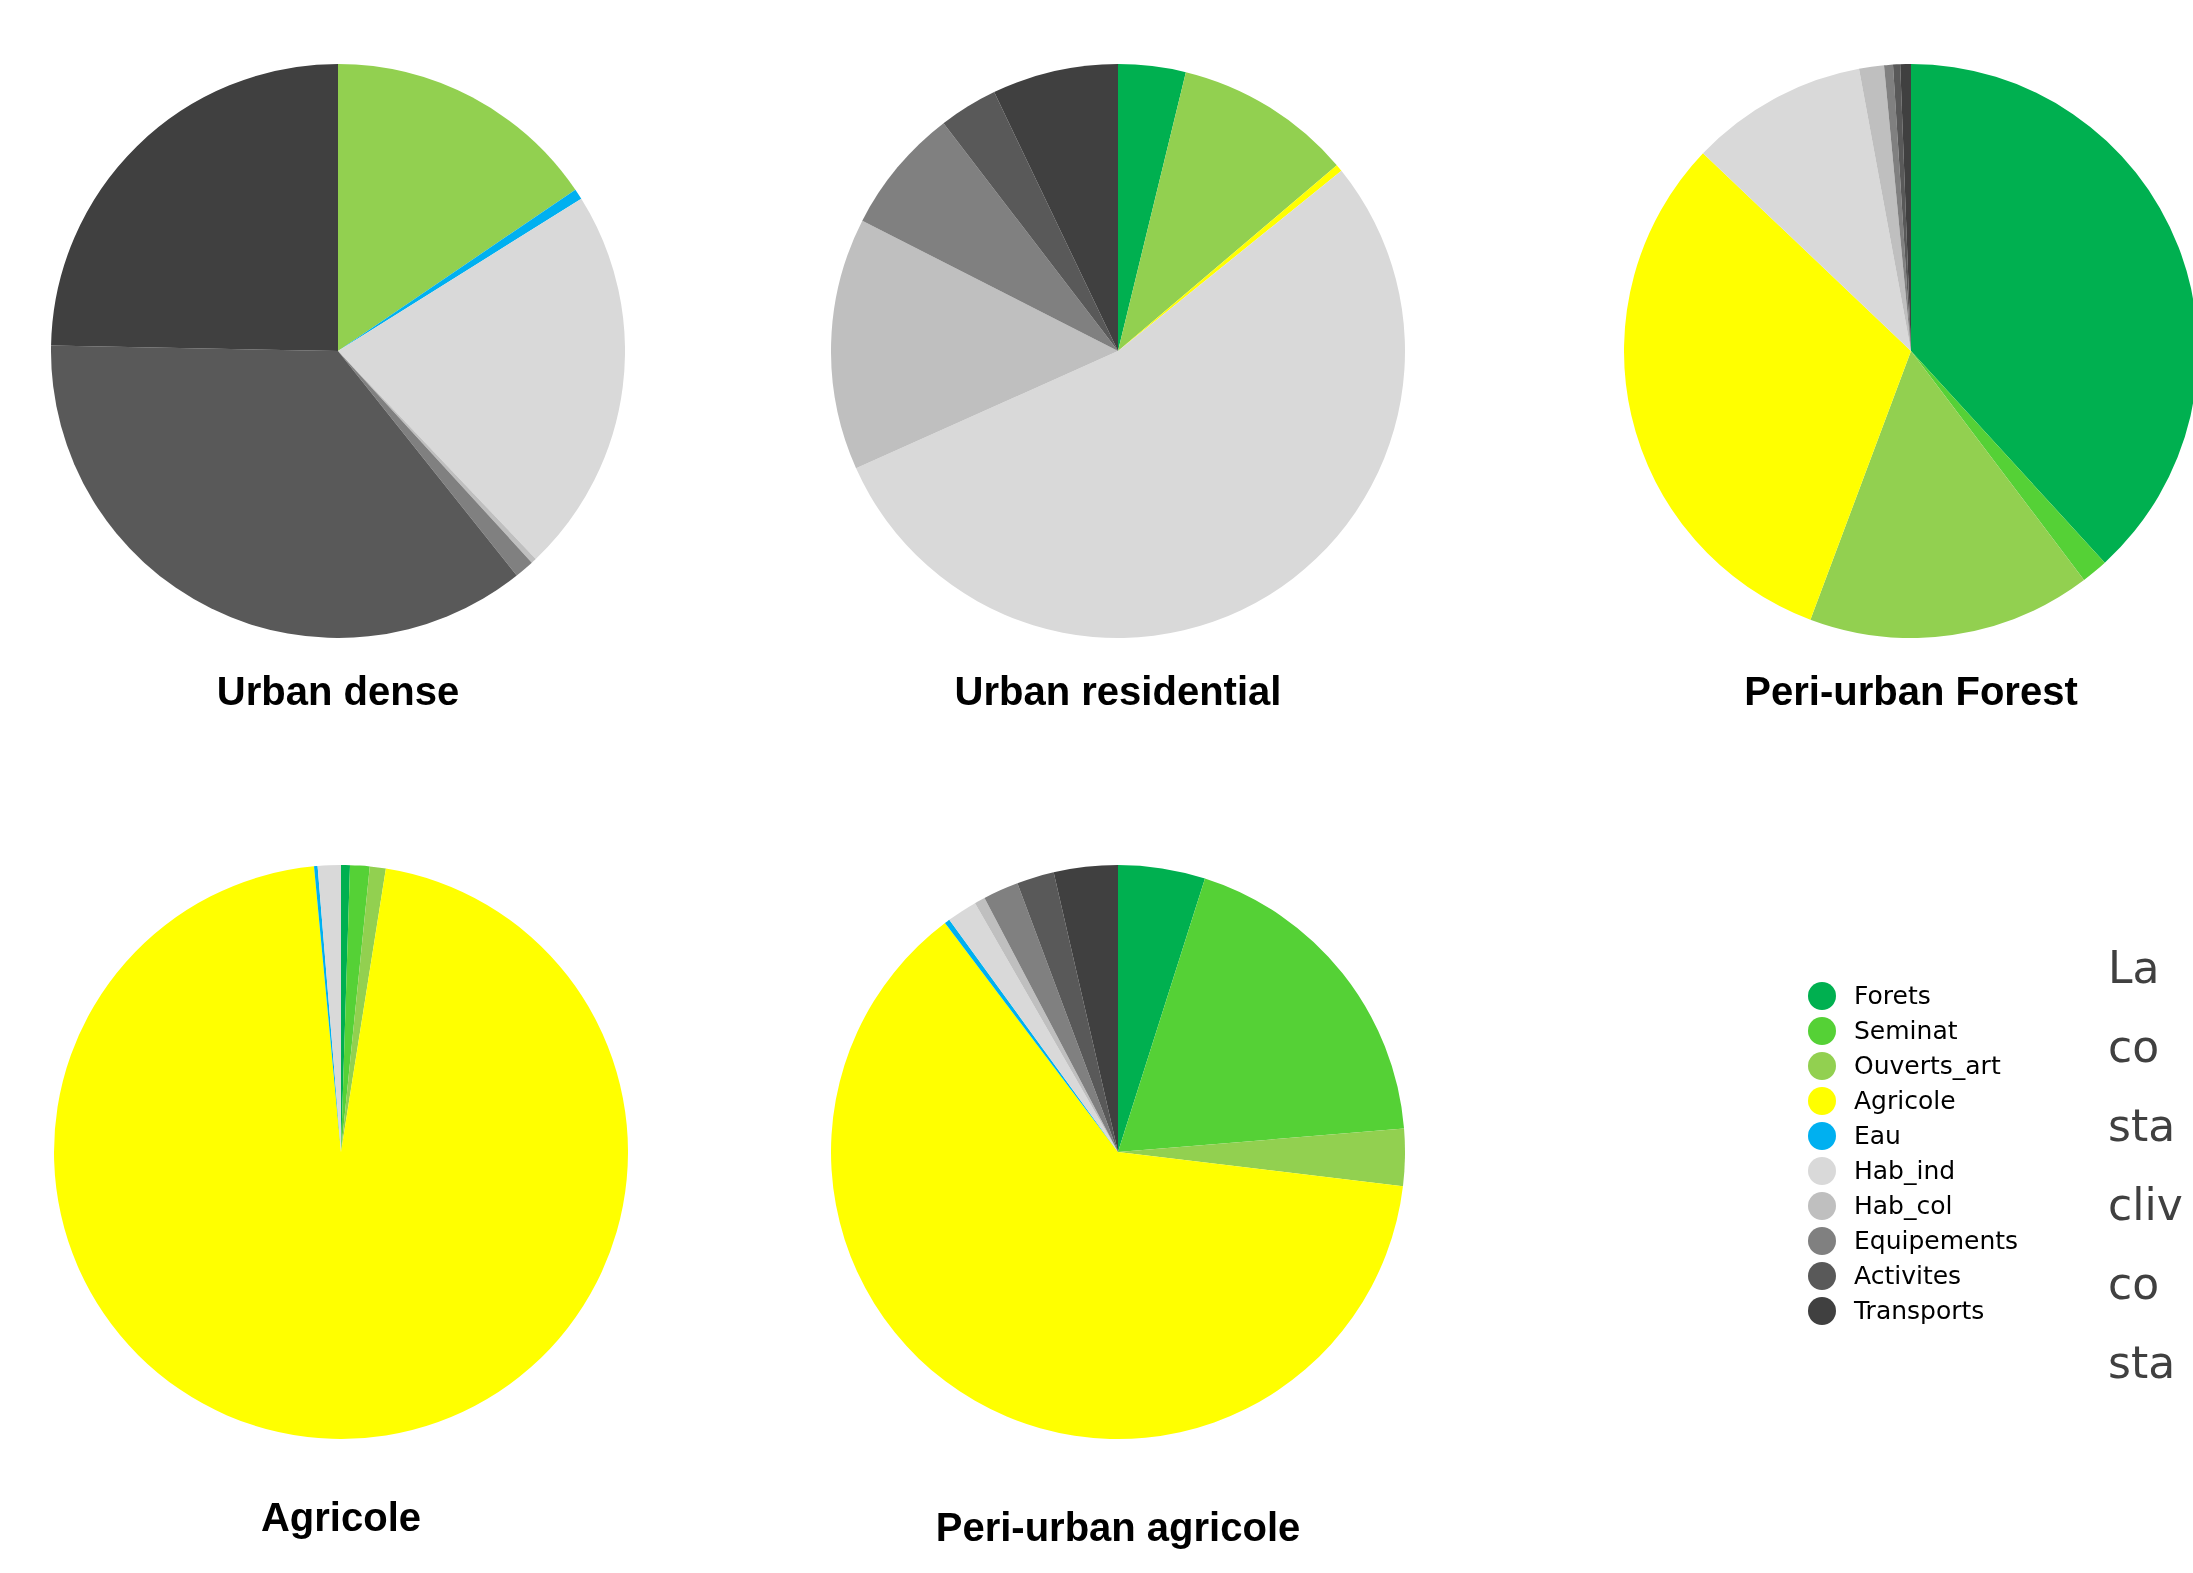  What do you see at coordinates (1877, 1135) in the screenshot?
I see `legend-label: Eau` at bounding box center [1877, 1135].